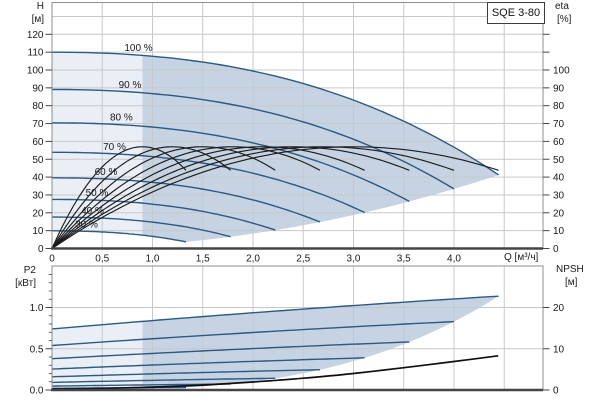 This screenshot has width=600, height=400. I want to click on svg-text: 70 %, so click(114, 147).